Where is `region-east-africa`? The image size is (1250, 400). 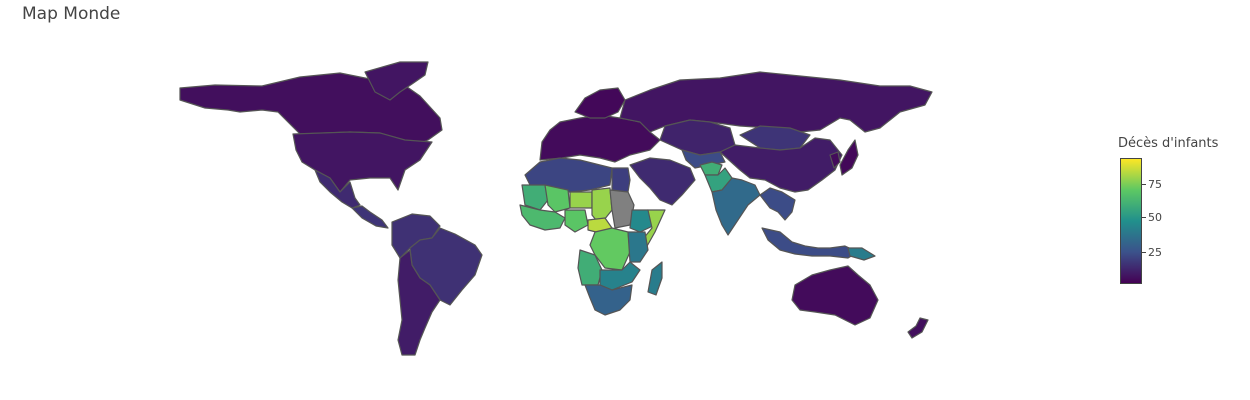
region-east-africa is located at coordinates (638, 247).